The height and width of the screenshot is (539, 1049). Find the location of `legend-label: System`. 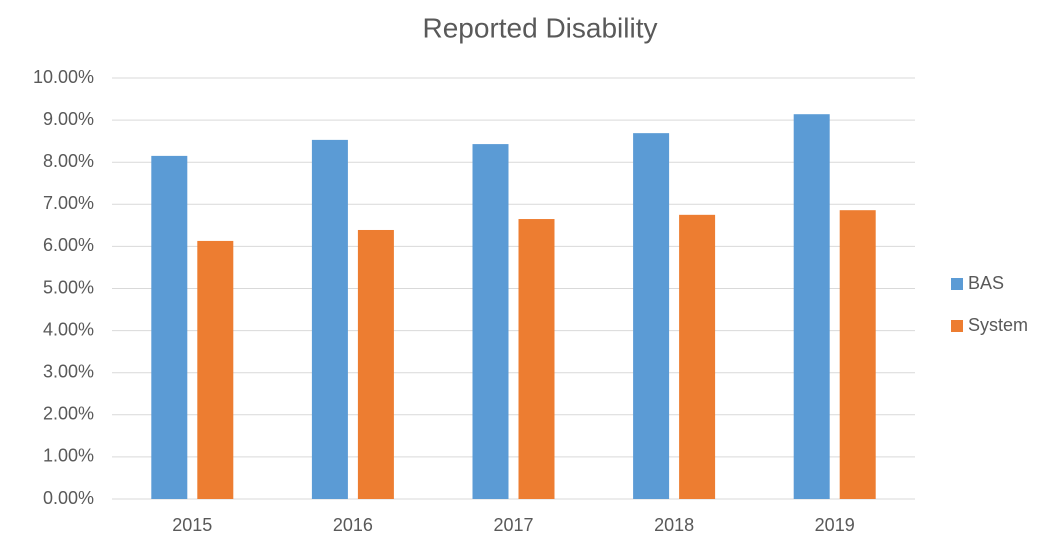

legend-label: System is located at coordinates (998, 325).